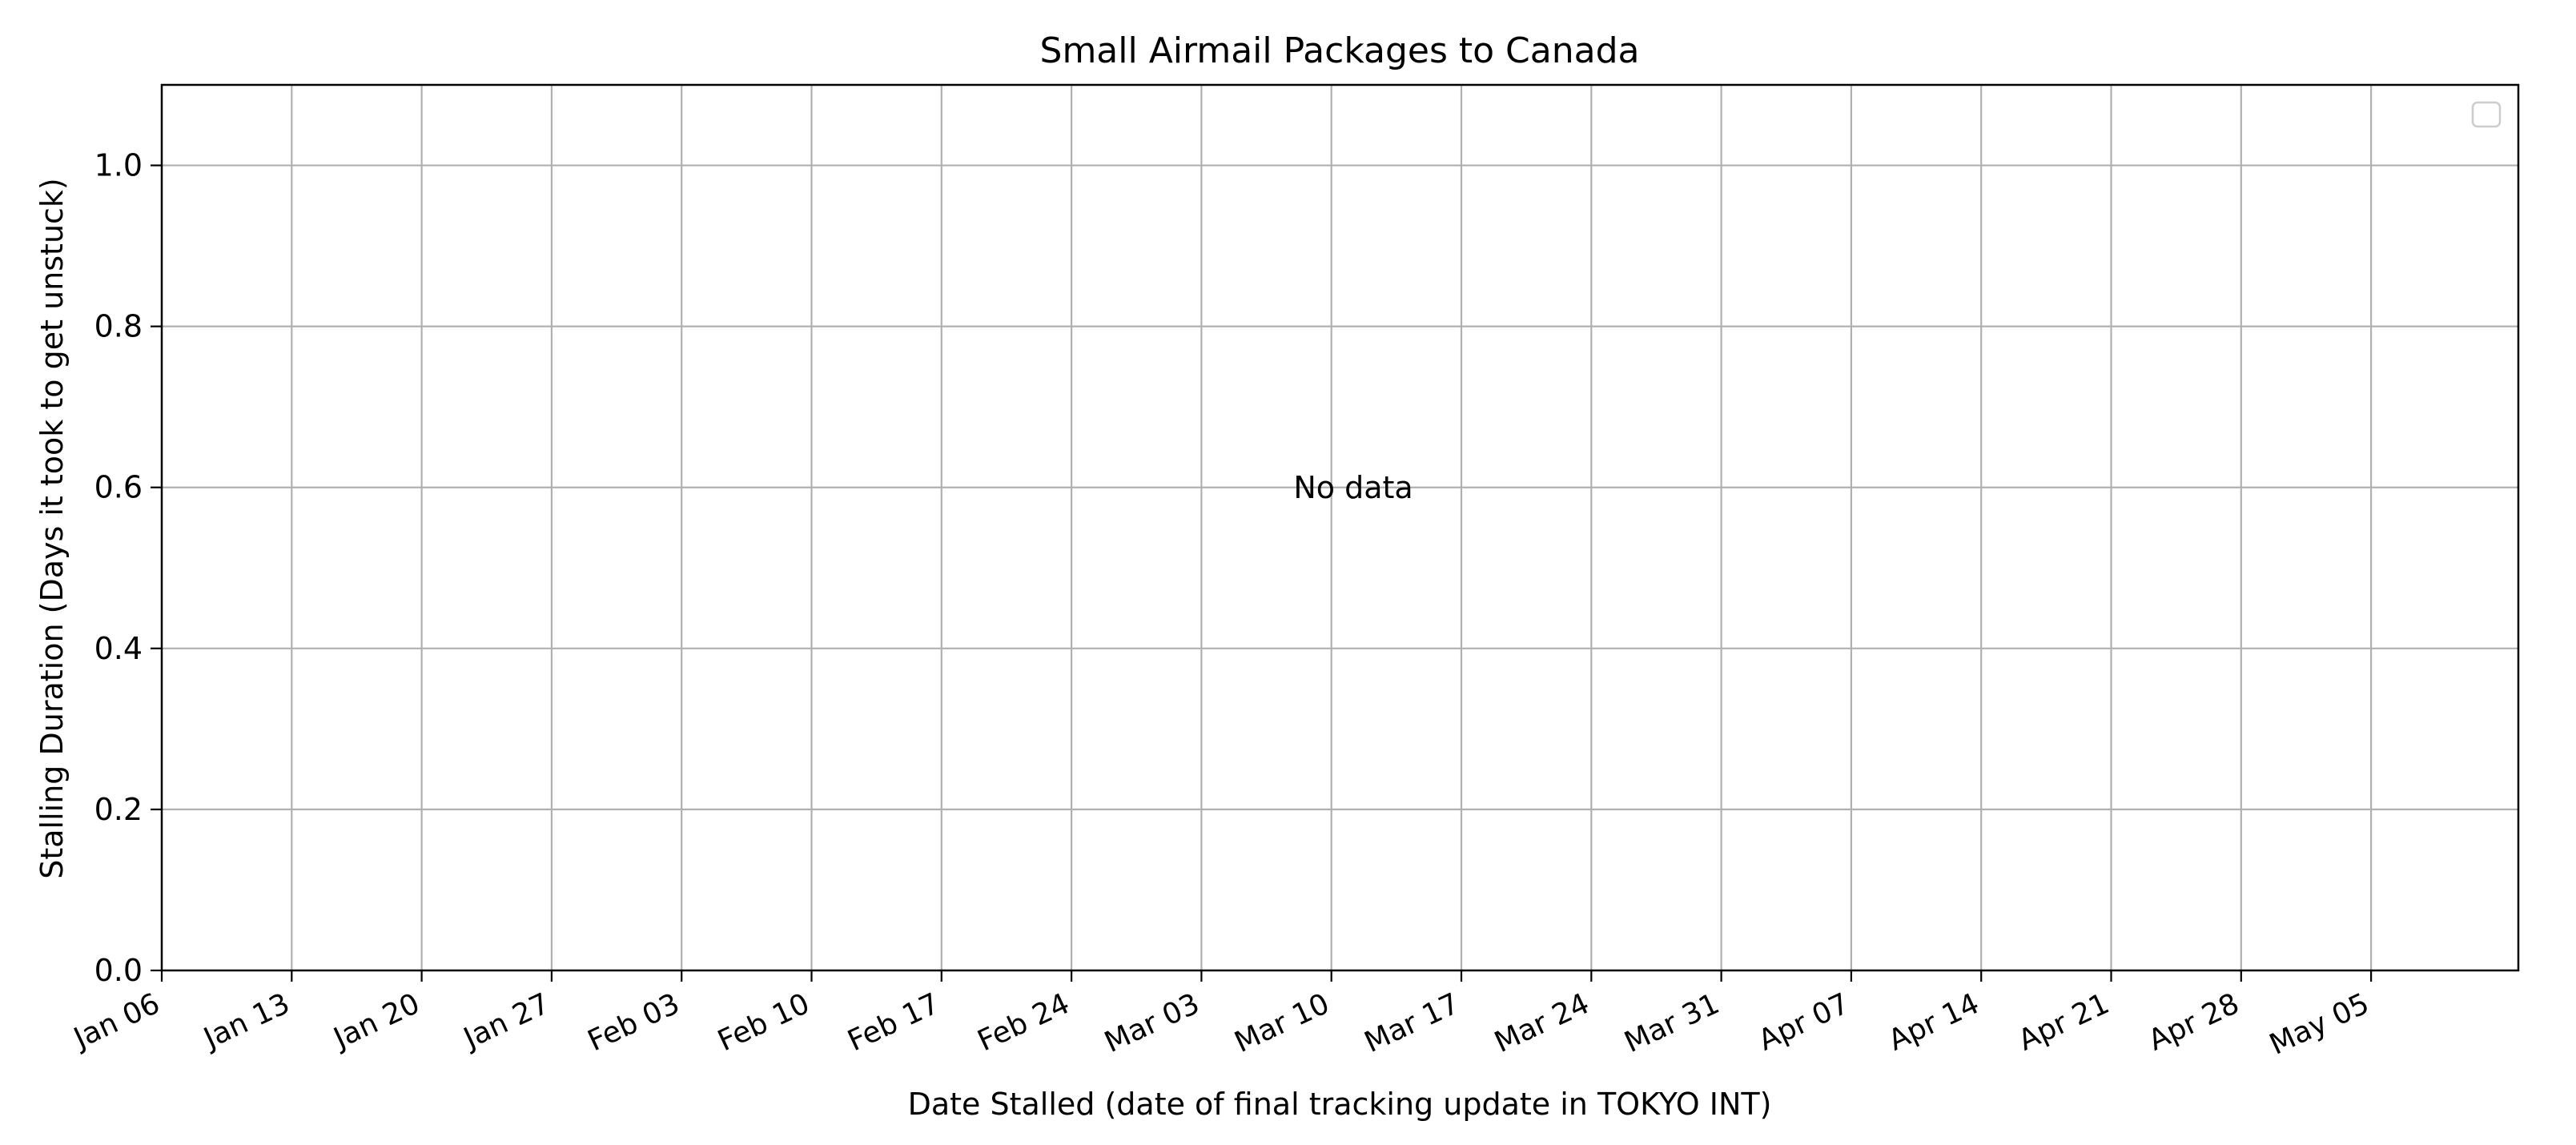 This screenshot has height=1145, width=2576. Describe the element at coordinates (1804, 1023) in the screenshot. I see `x-tick-label: Apr 07` at that location.